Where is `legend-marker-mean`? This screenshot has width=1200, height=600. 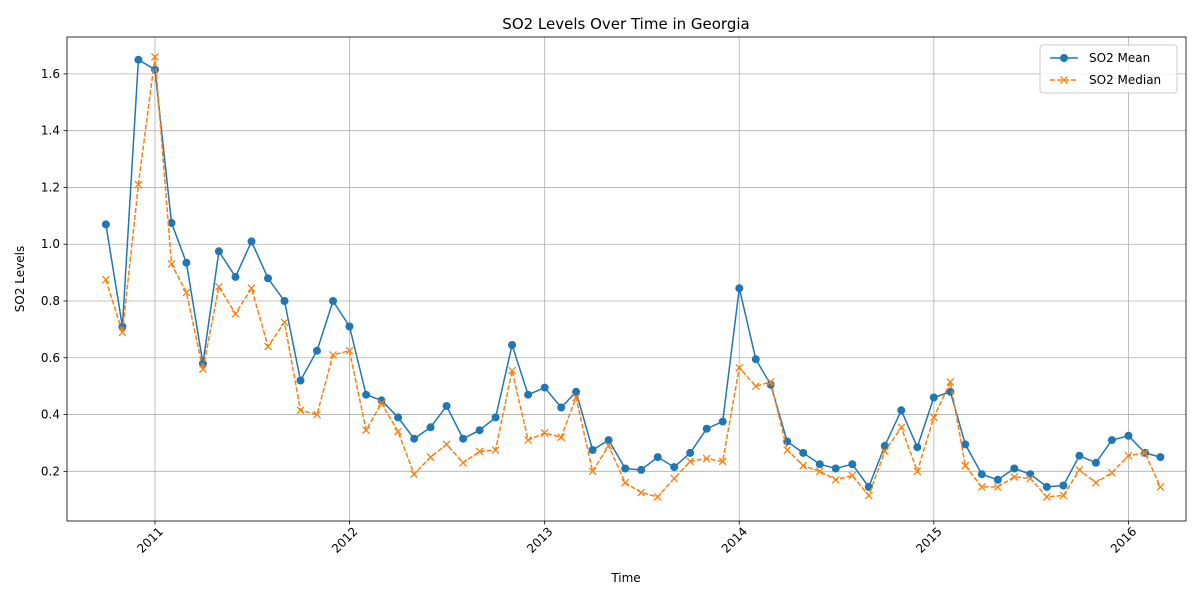
legend-marker-mean is located at coordinates (1064, 58).